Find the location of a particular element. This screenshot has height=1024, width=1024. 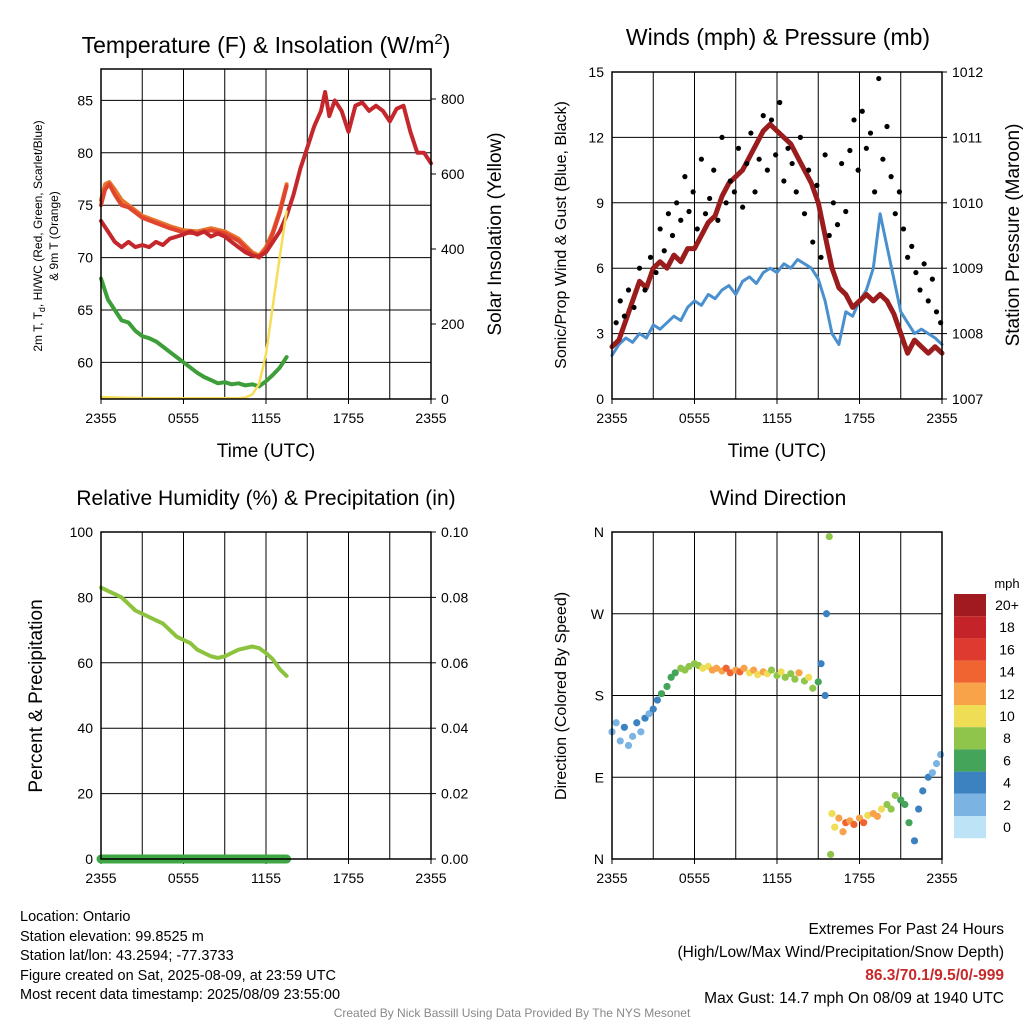

dir-y-tick-label: E is located at coordinates (599, 777).